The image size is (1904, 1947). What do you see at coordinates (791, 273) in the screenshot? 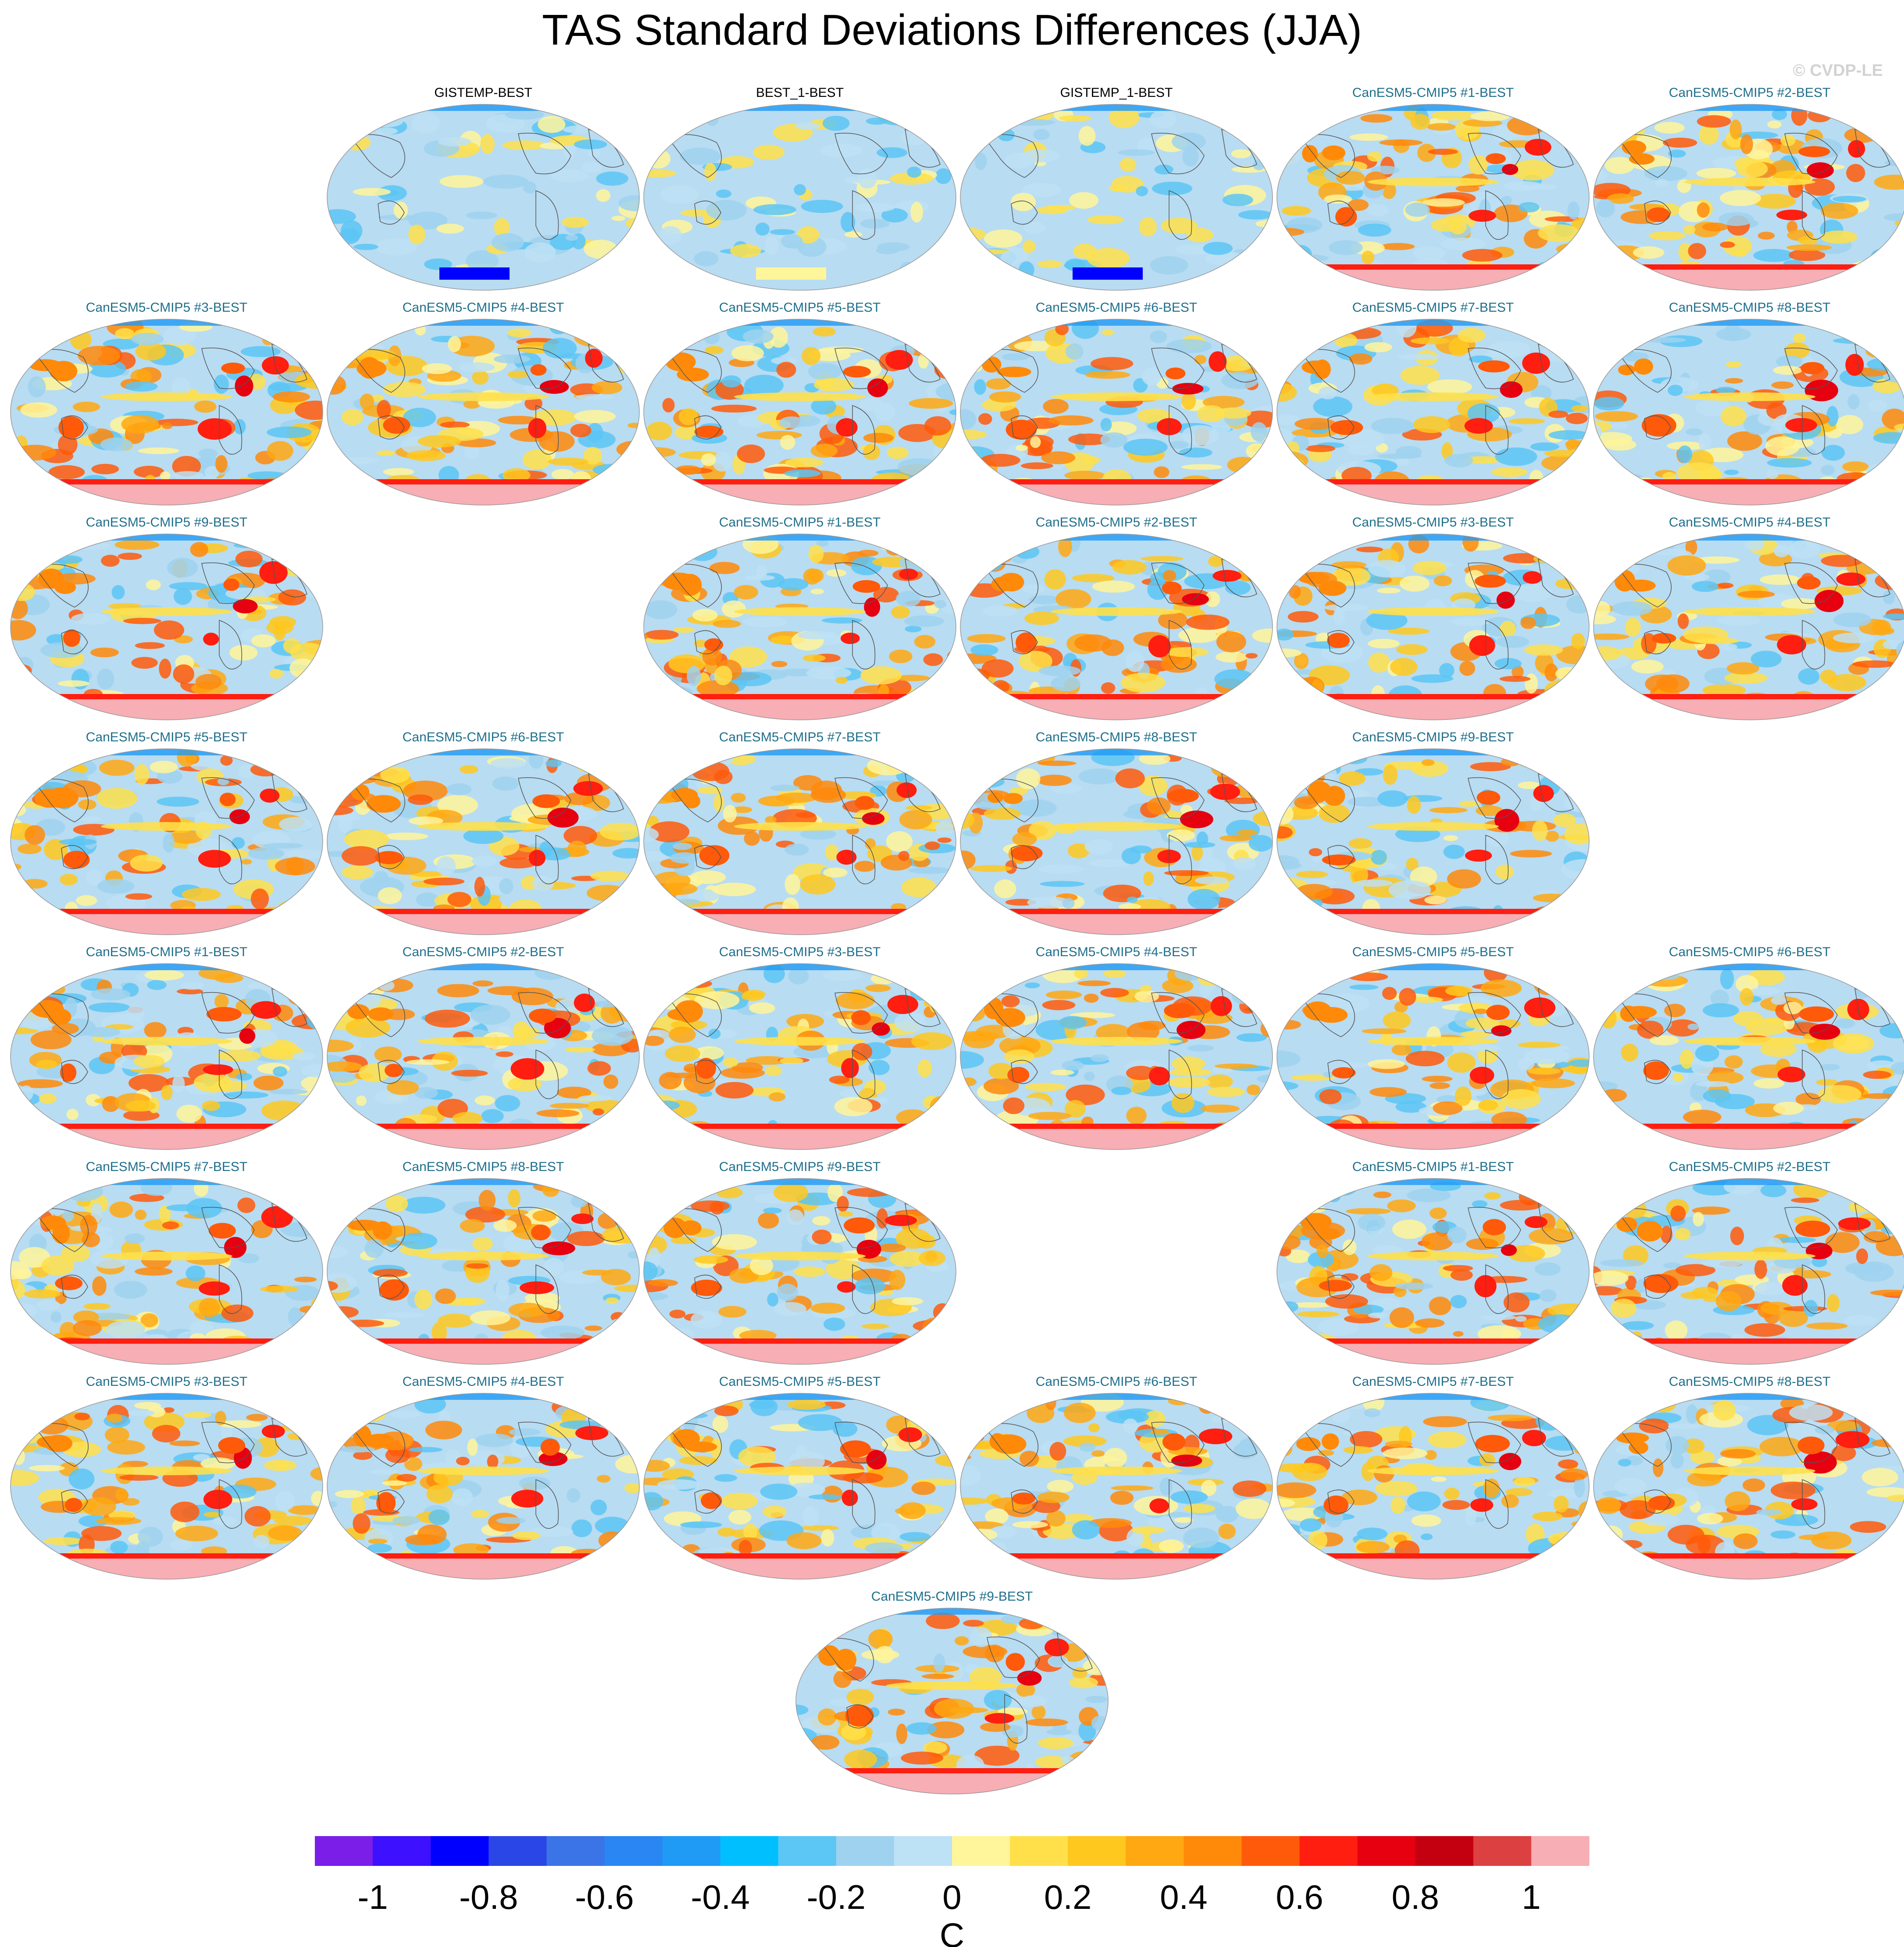
I see `antarctic-anomaly` at bounding box center [791, 273].